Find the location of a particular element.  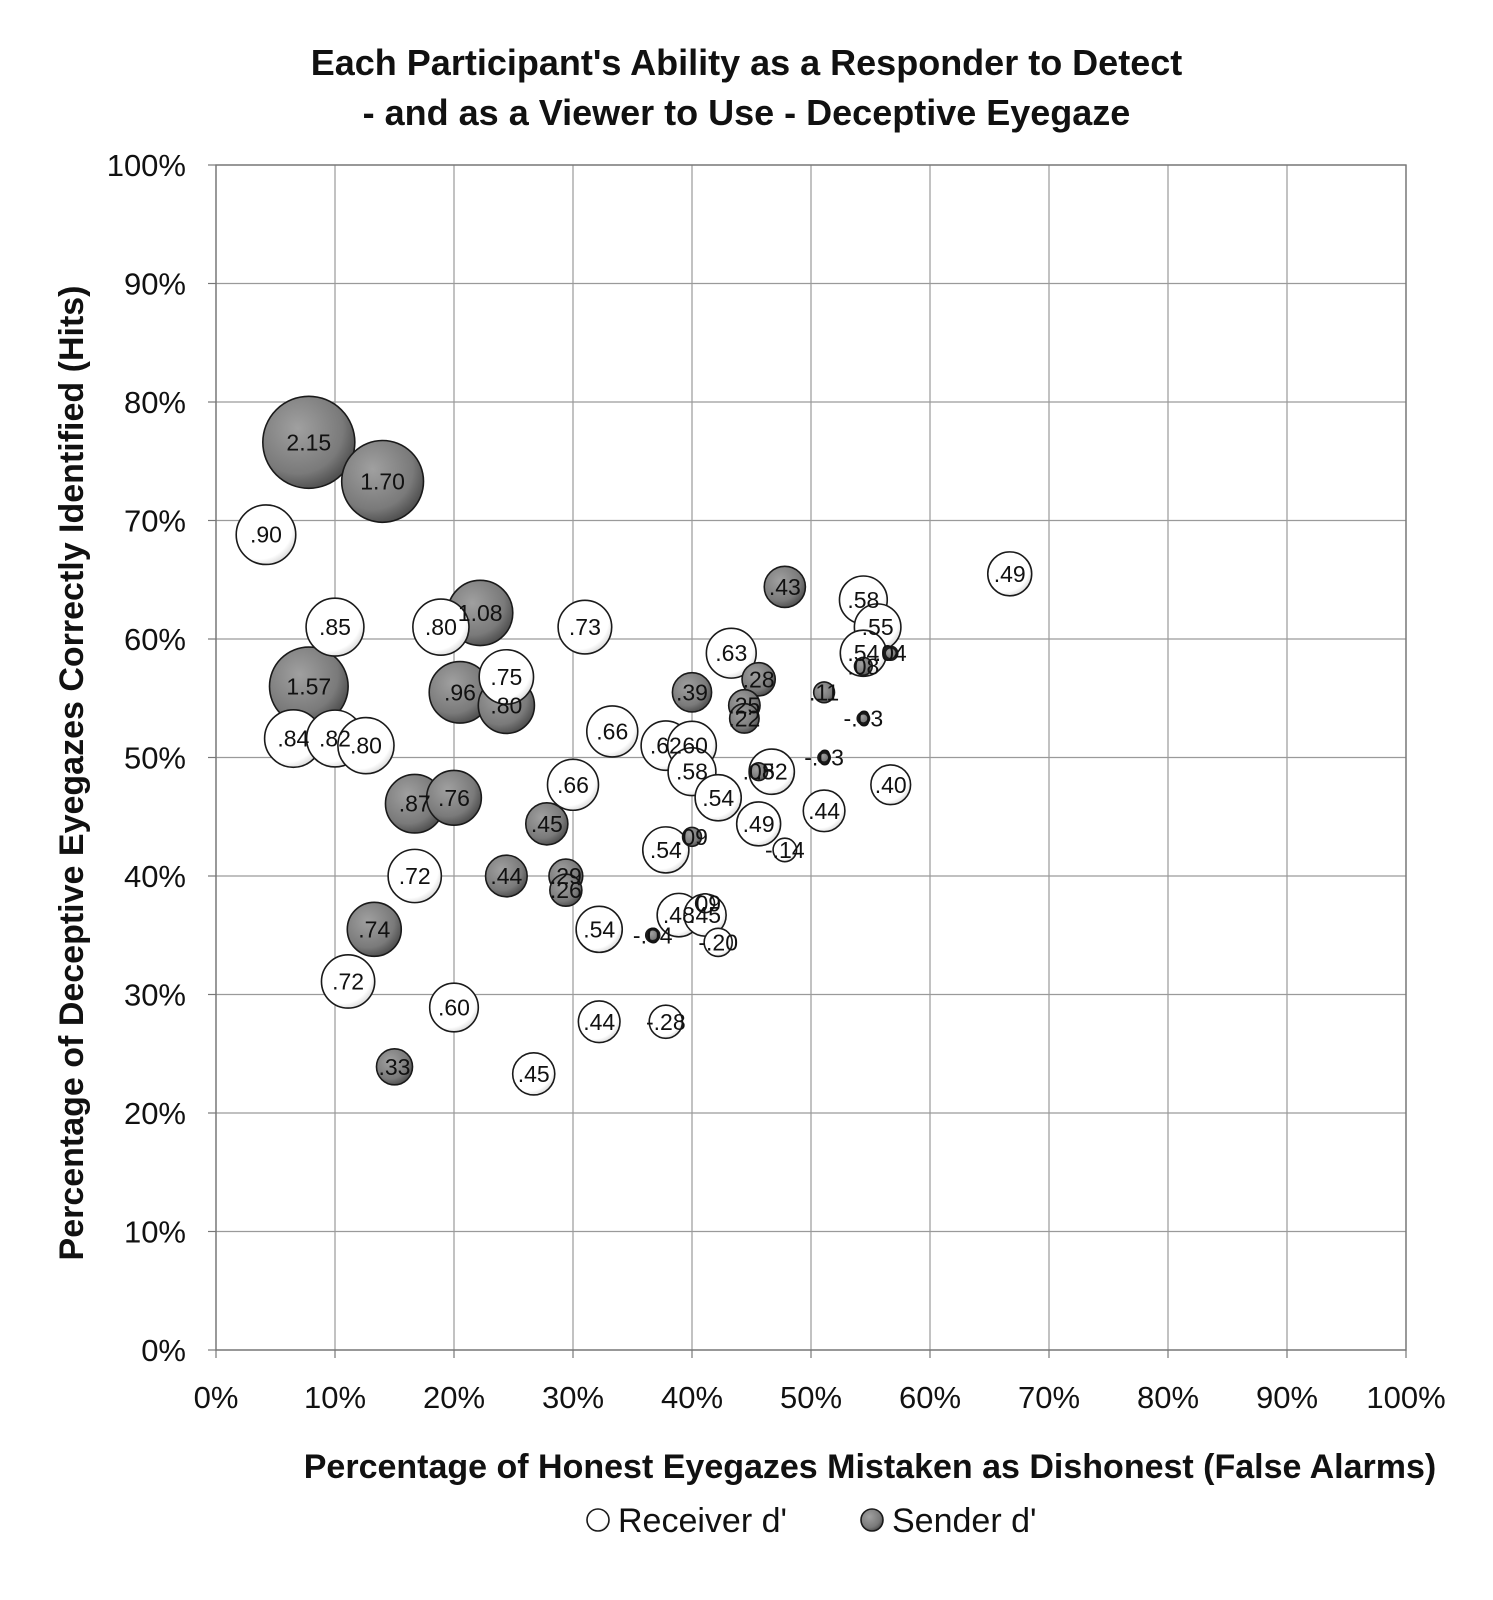

sender-bubble-label: 2.15 is located at coordinates (308, 442).